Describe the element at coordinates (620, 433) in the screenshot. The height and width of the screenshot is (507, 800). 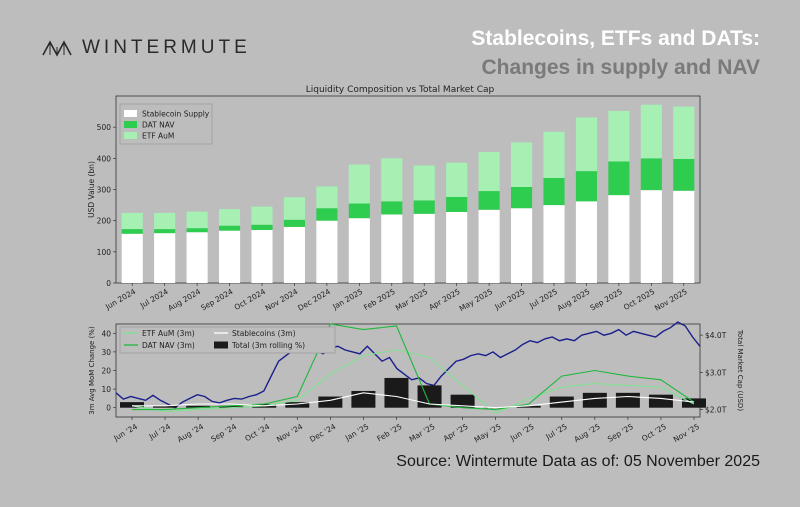
I see `chart2-xtick-label: Sep '25` at that location.